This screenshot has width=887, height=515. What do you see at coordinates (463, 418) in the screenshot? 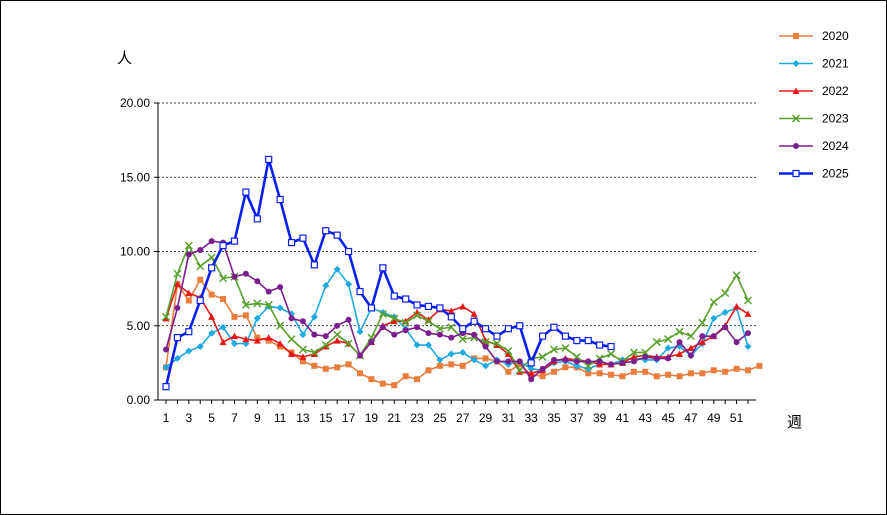
I see `x-tick-label: 27` at bounding box center [463, 418].